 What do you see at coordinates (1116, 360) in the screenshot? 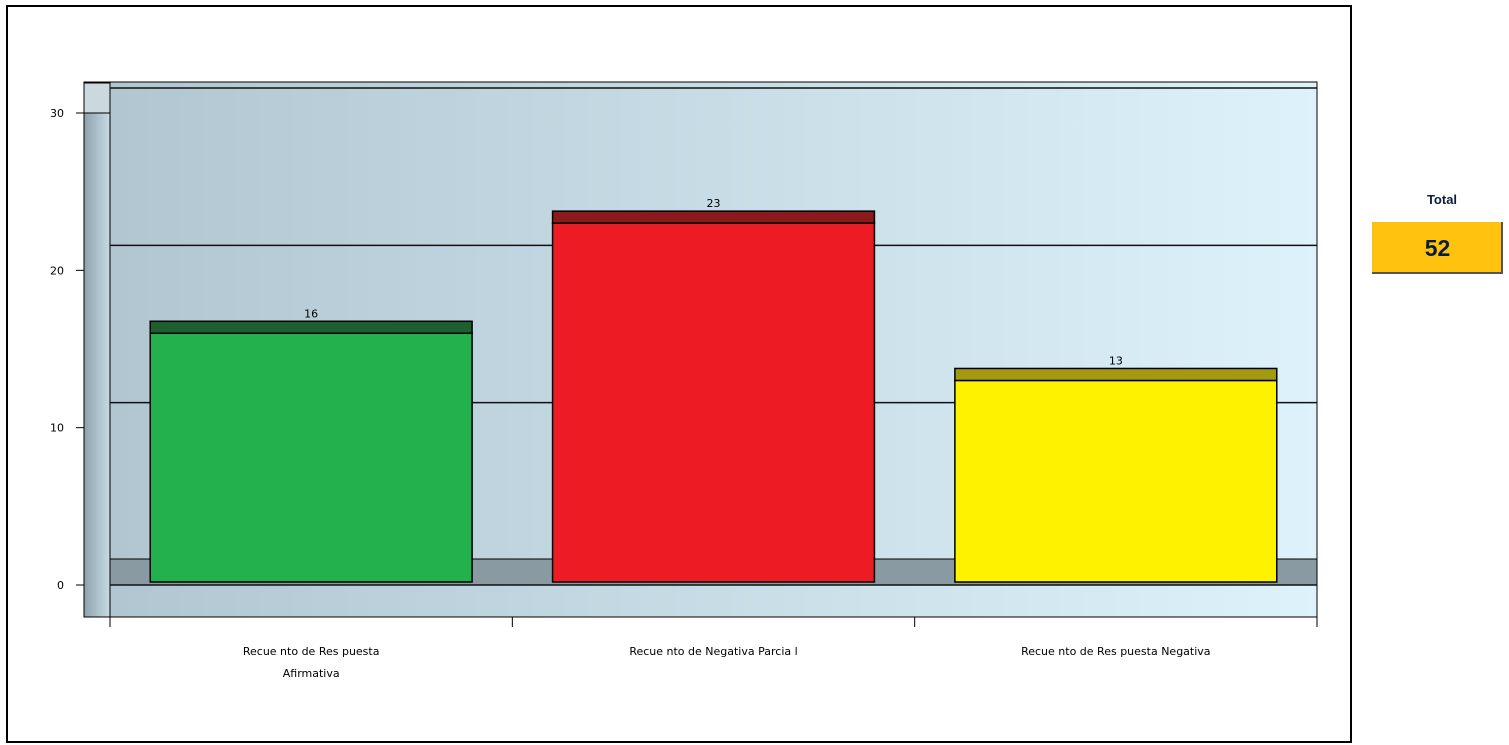
I see `data-label: 13` at bounding box center [1116, 360].